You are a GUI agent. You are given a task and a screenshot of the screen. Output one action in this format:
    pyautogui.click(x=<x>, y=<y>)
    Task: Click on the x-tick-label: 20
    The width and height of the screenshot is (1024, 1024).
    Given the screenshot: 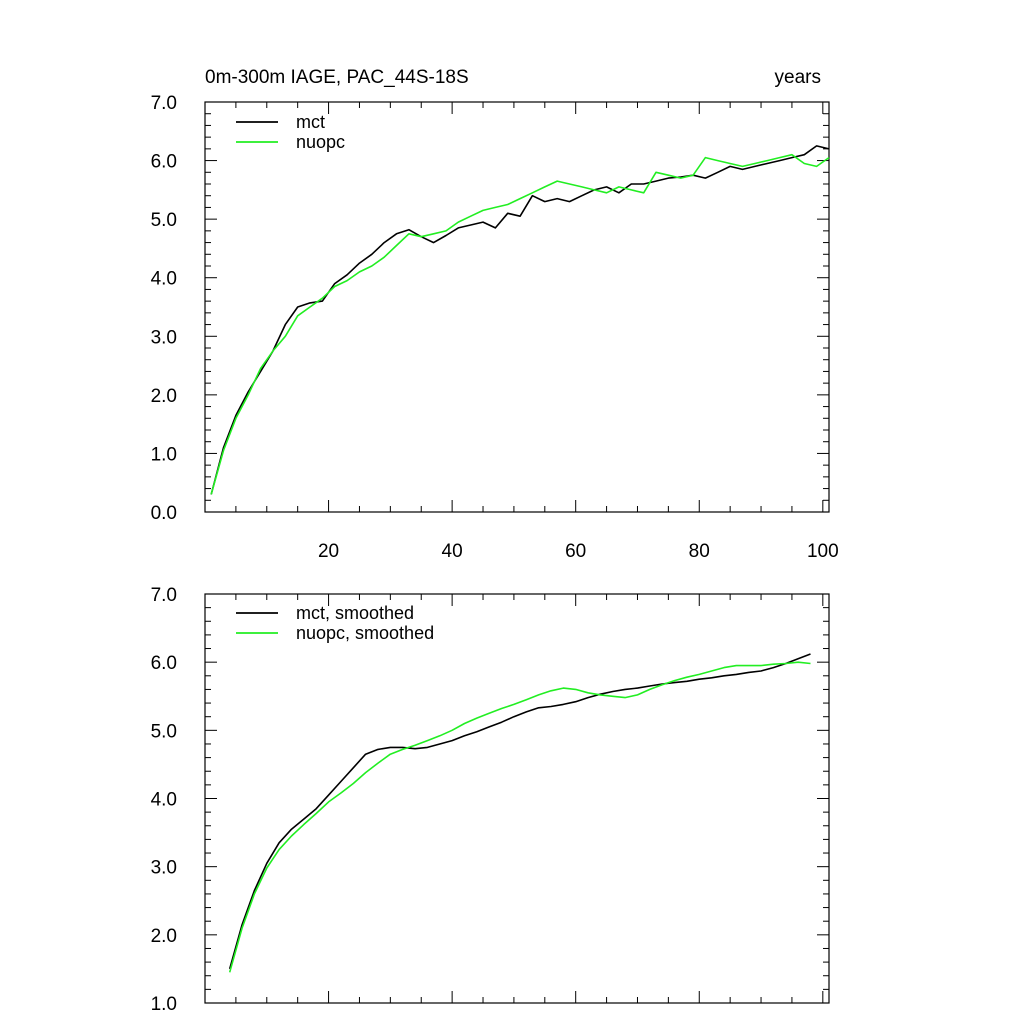 What is the action you would take?
    pyautogui.click(x=328, y=551)
    